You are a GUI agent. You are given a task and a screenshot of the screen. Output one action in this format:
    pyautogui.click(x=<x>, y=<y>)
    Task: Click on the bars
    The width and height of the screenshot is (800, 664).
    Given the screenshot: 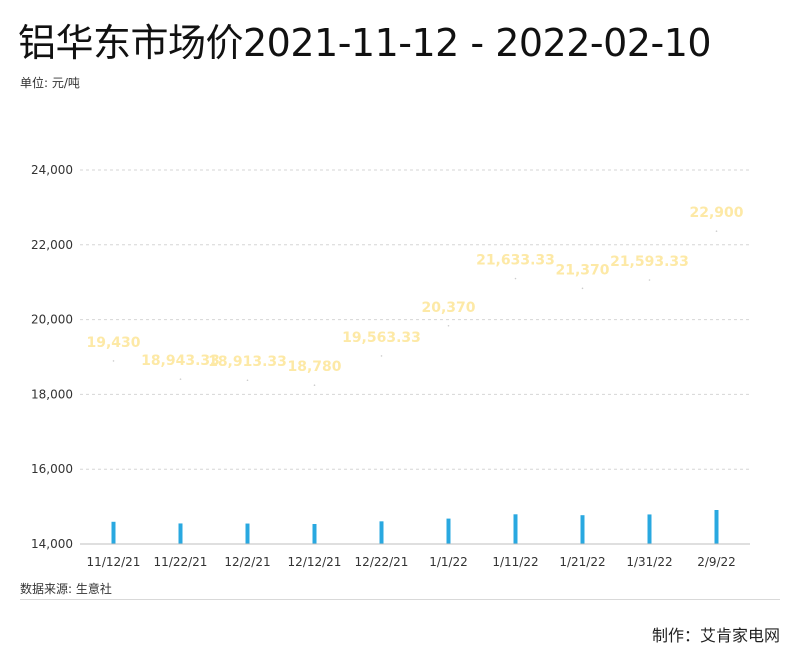 What is the action you would take?
    pyautogui.click(x=415, y=527)
    